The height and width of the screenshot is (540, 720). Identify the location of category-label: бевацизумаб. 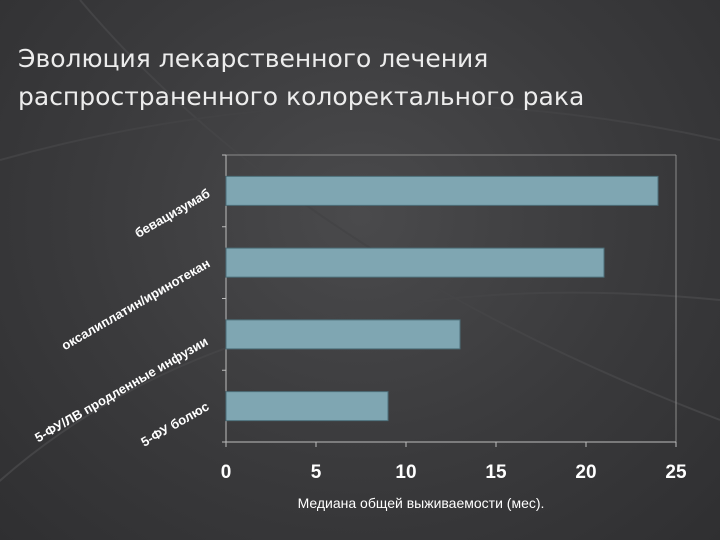
(172, 213).